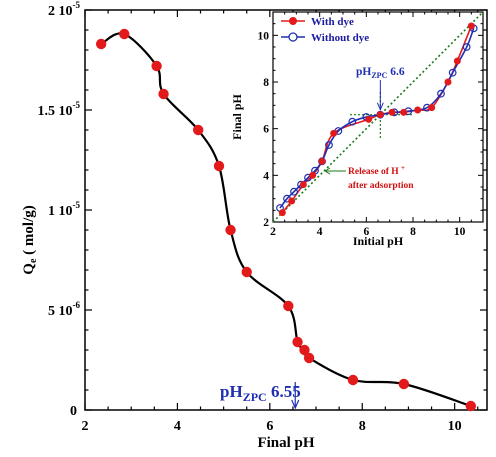  I want to click on legend-without-dye-label: Without dye, so click(340, 38).